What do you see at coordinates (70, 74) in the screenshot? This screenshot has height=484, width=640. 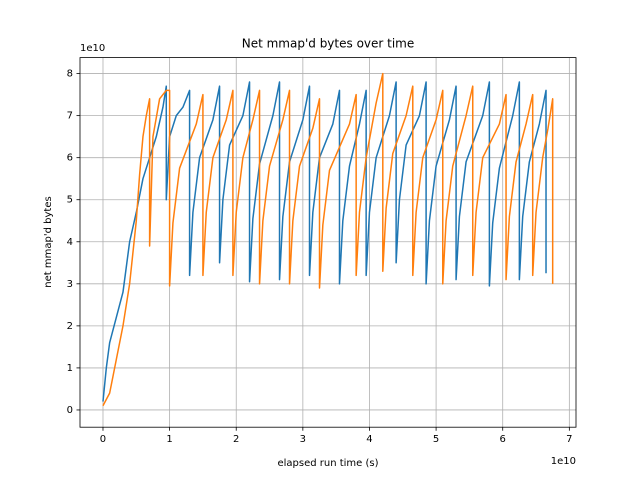 I see `y-tick-label: 8` at bounding box center [70, 74].